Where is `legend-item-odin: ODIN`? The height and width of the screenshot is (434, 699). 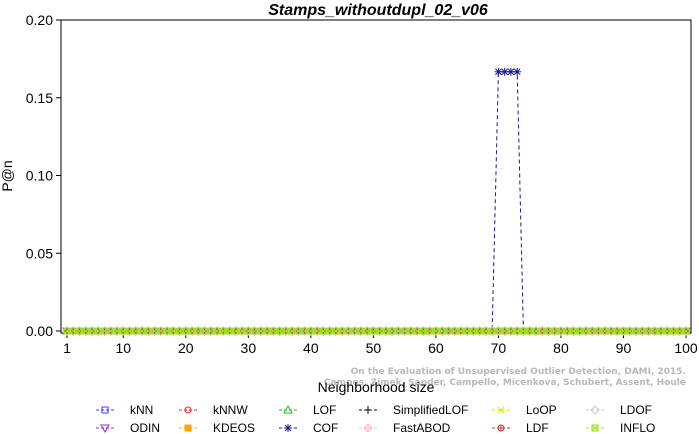
legend-item-odin: ODIN is located at coordinates (128, 427).